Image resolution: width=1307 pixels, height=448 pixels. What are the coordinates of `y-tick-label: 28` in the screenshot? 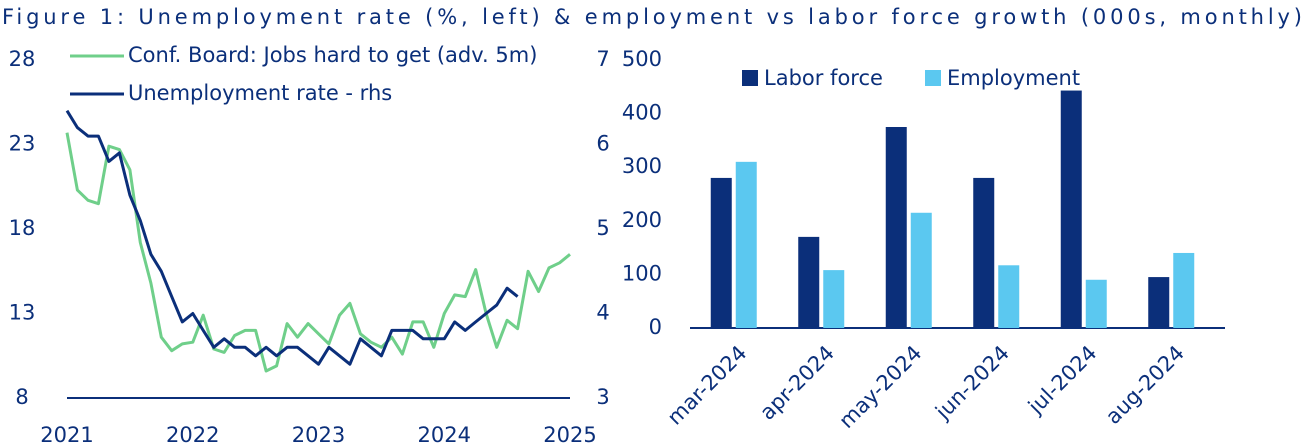 It's located at (22, 59).